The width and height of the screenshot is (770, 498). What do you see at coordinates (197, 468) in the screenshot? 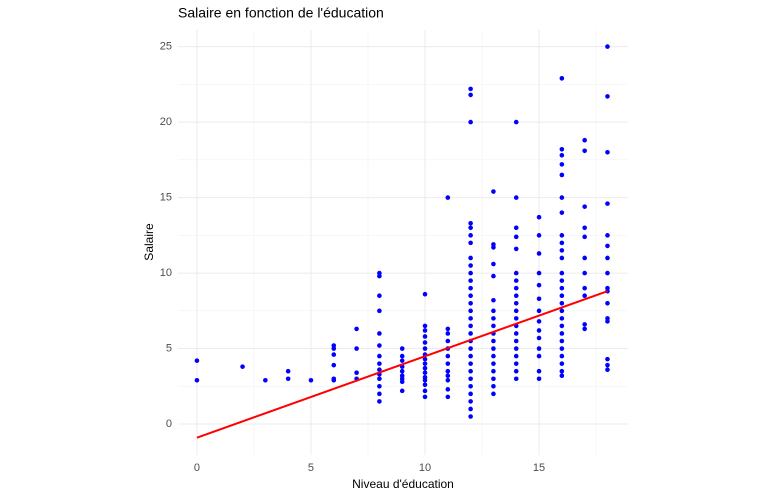
I see `x-tick-label: 0` at bounding box center [197, 468].